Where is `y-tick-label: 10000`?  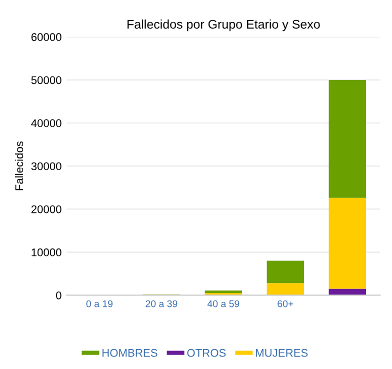
y-tick-label: 10000 is located at coordinates (47, 252).